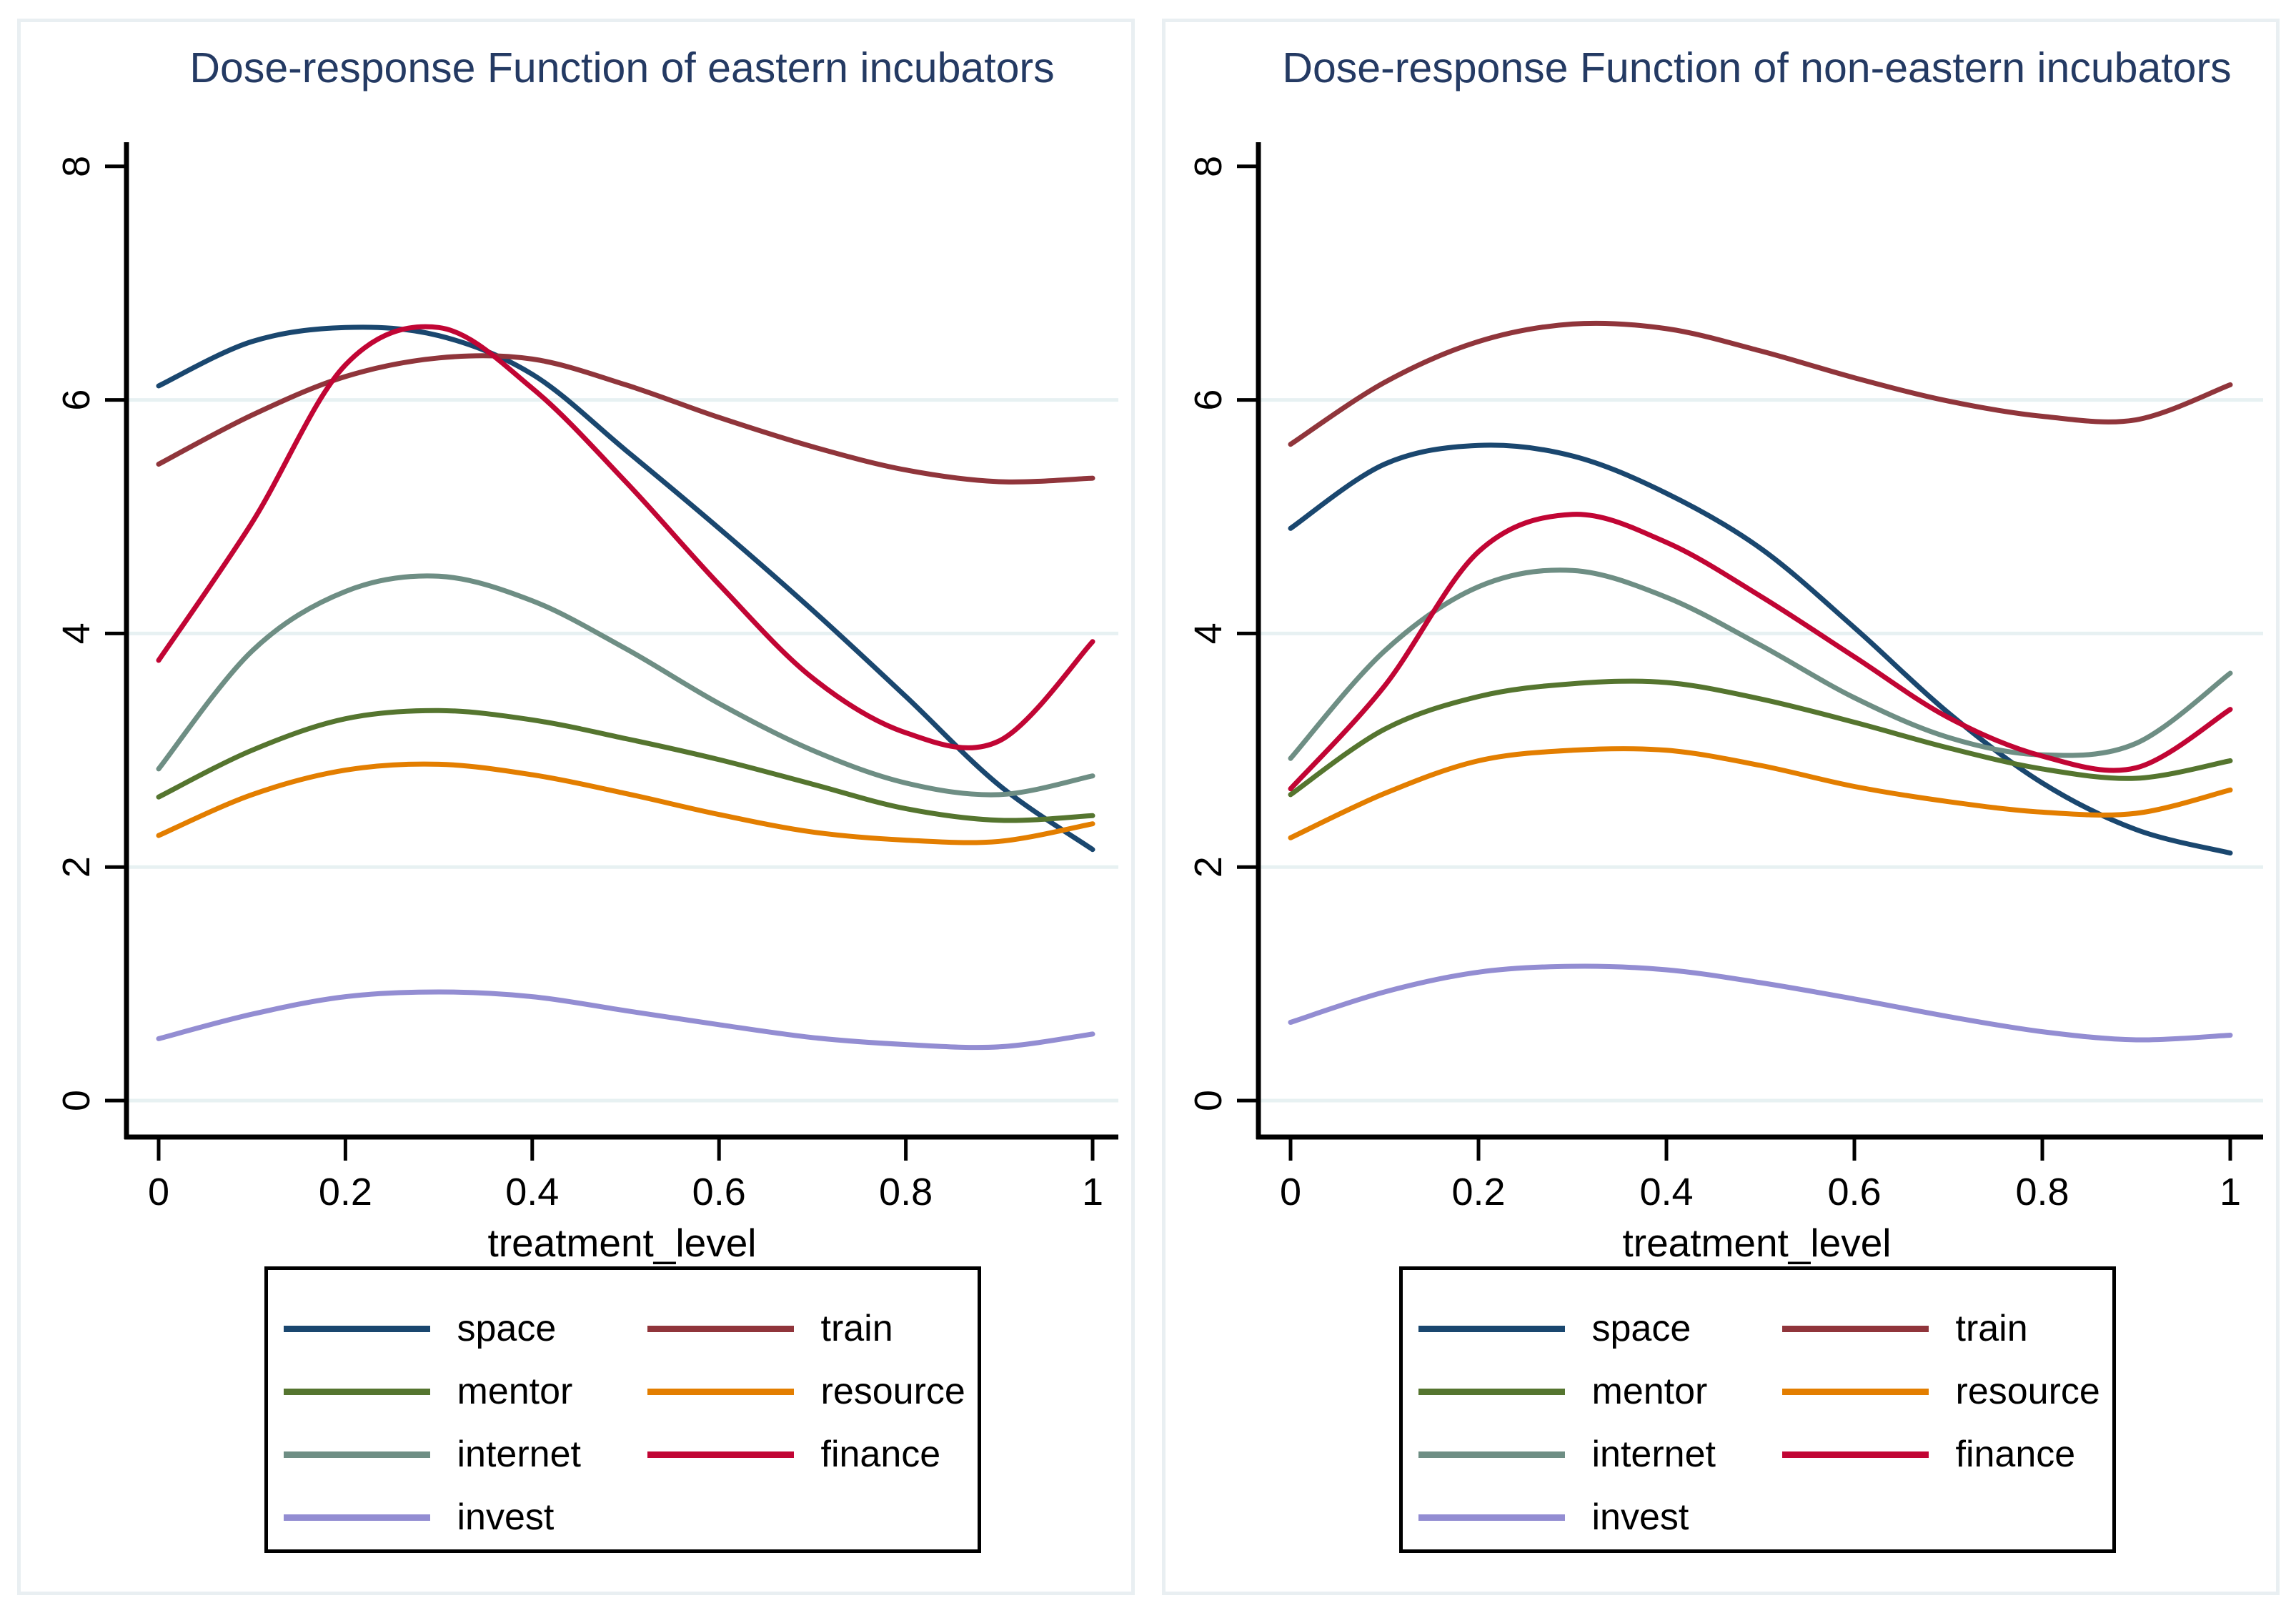 Image resolution: width=2296 pixels, height=1613 pixels. I want to click on series-line-internet, so click(625, 685).